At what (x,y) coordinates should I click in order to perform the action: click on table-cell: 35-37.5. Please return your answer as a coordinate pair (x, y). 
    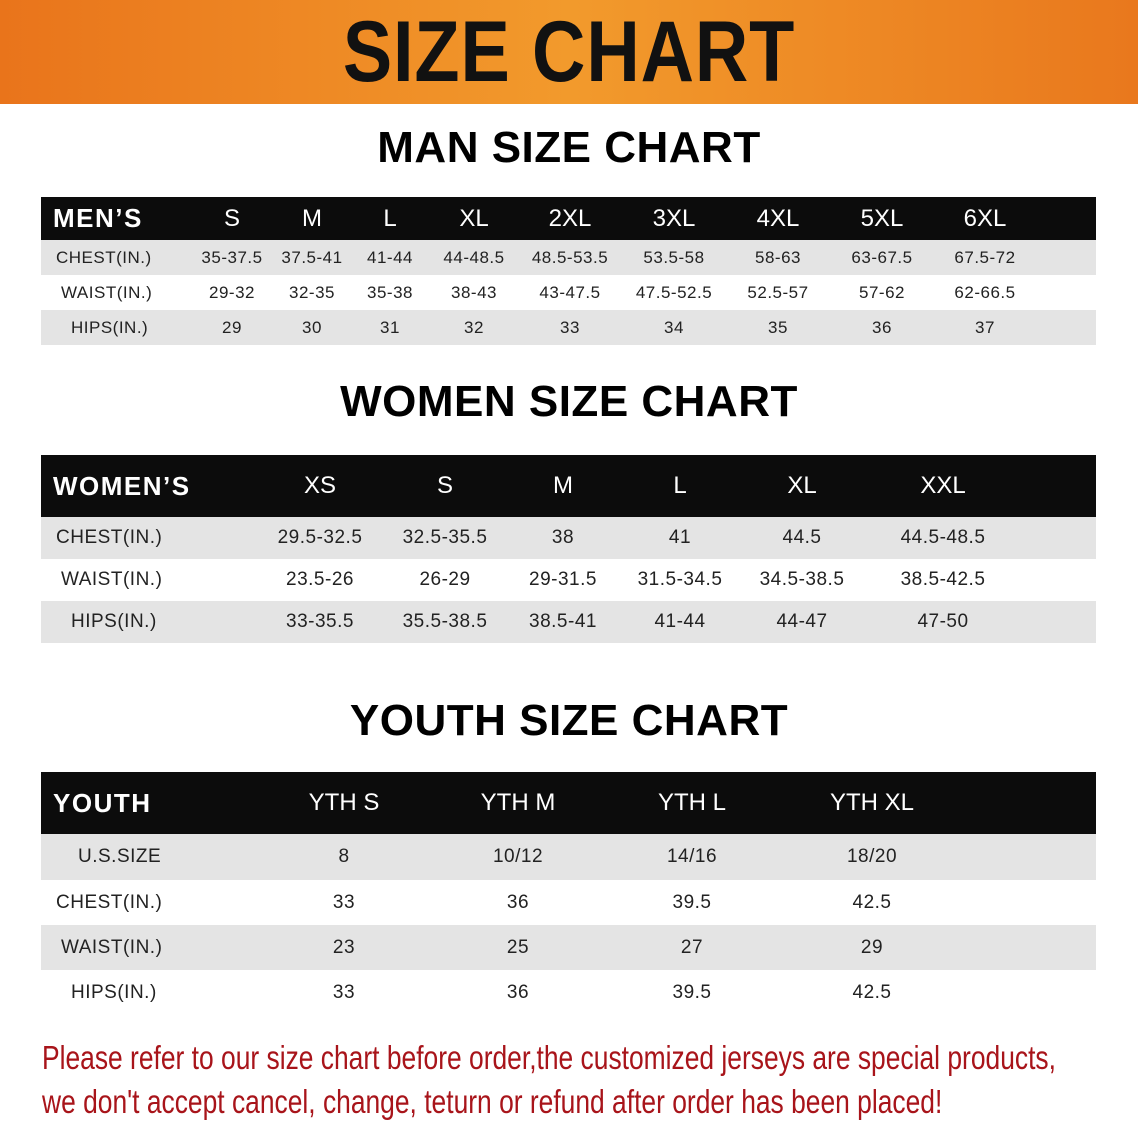
    Looking at the image, I should click on (232, 257).